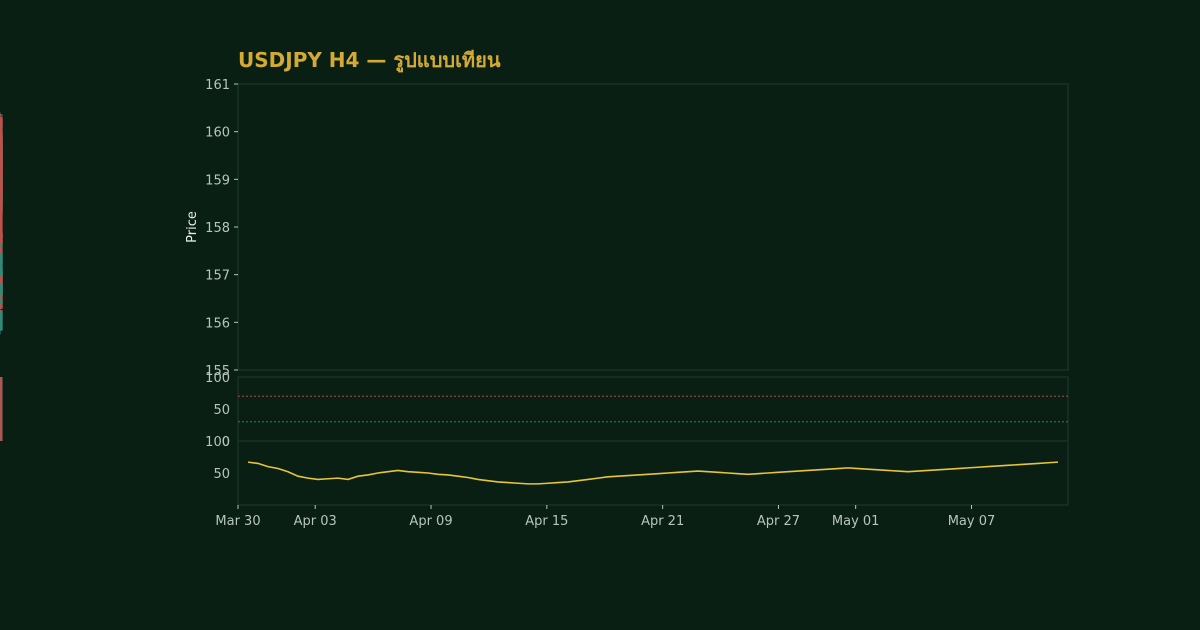 The height and width of the screenshot is (630, 1200). Describe the element at coordinates (192, 227) in the screenshot. I see `y-axis-label: Price` at that location.